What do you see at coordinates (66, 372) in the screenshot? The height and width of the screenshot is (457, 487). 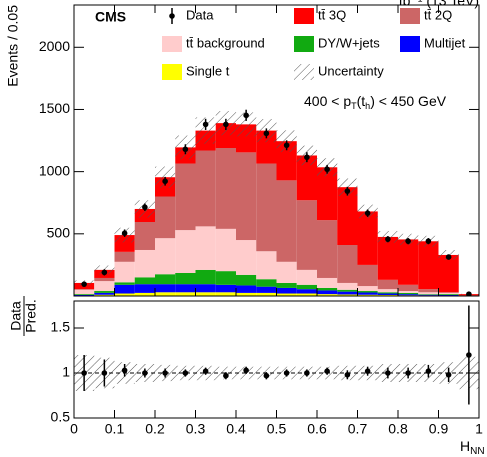 I see `y-tick-label: 1` at bounding box center [66, 372].